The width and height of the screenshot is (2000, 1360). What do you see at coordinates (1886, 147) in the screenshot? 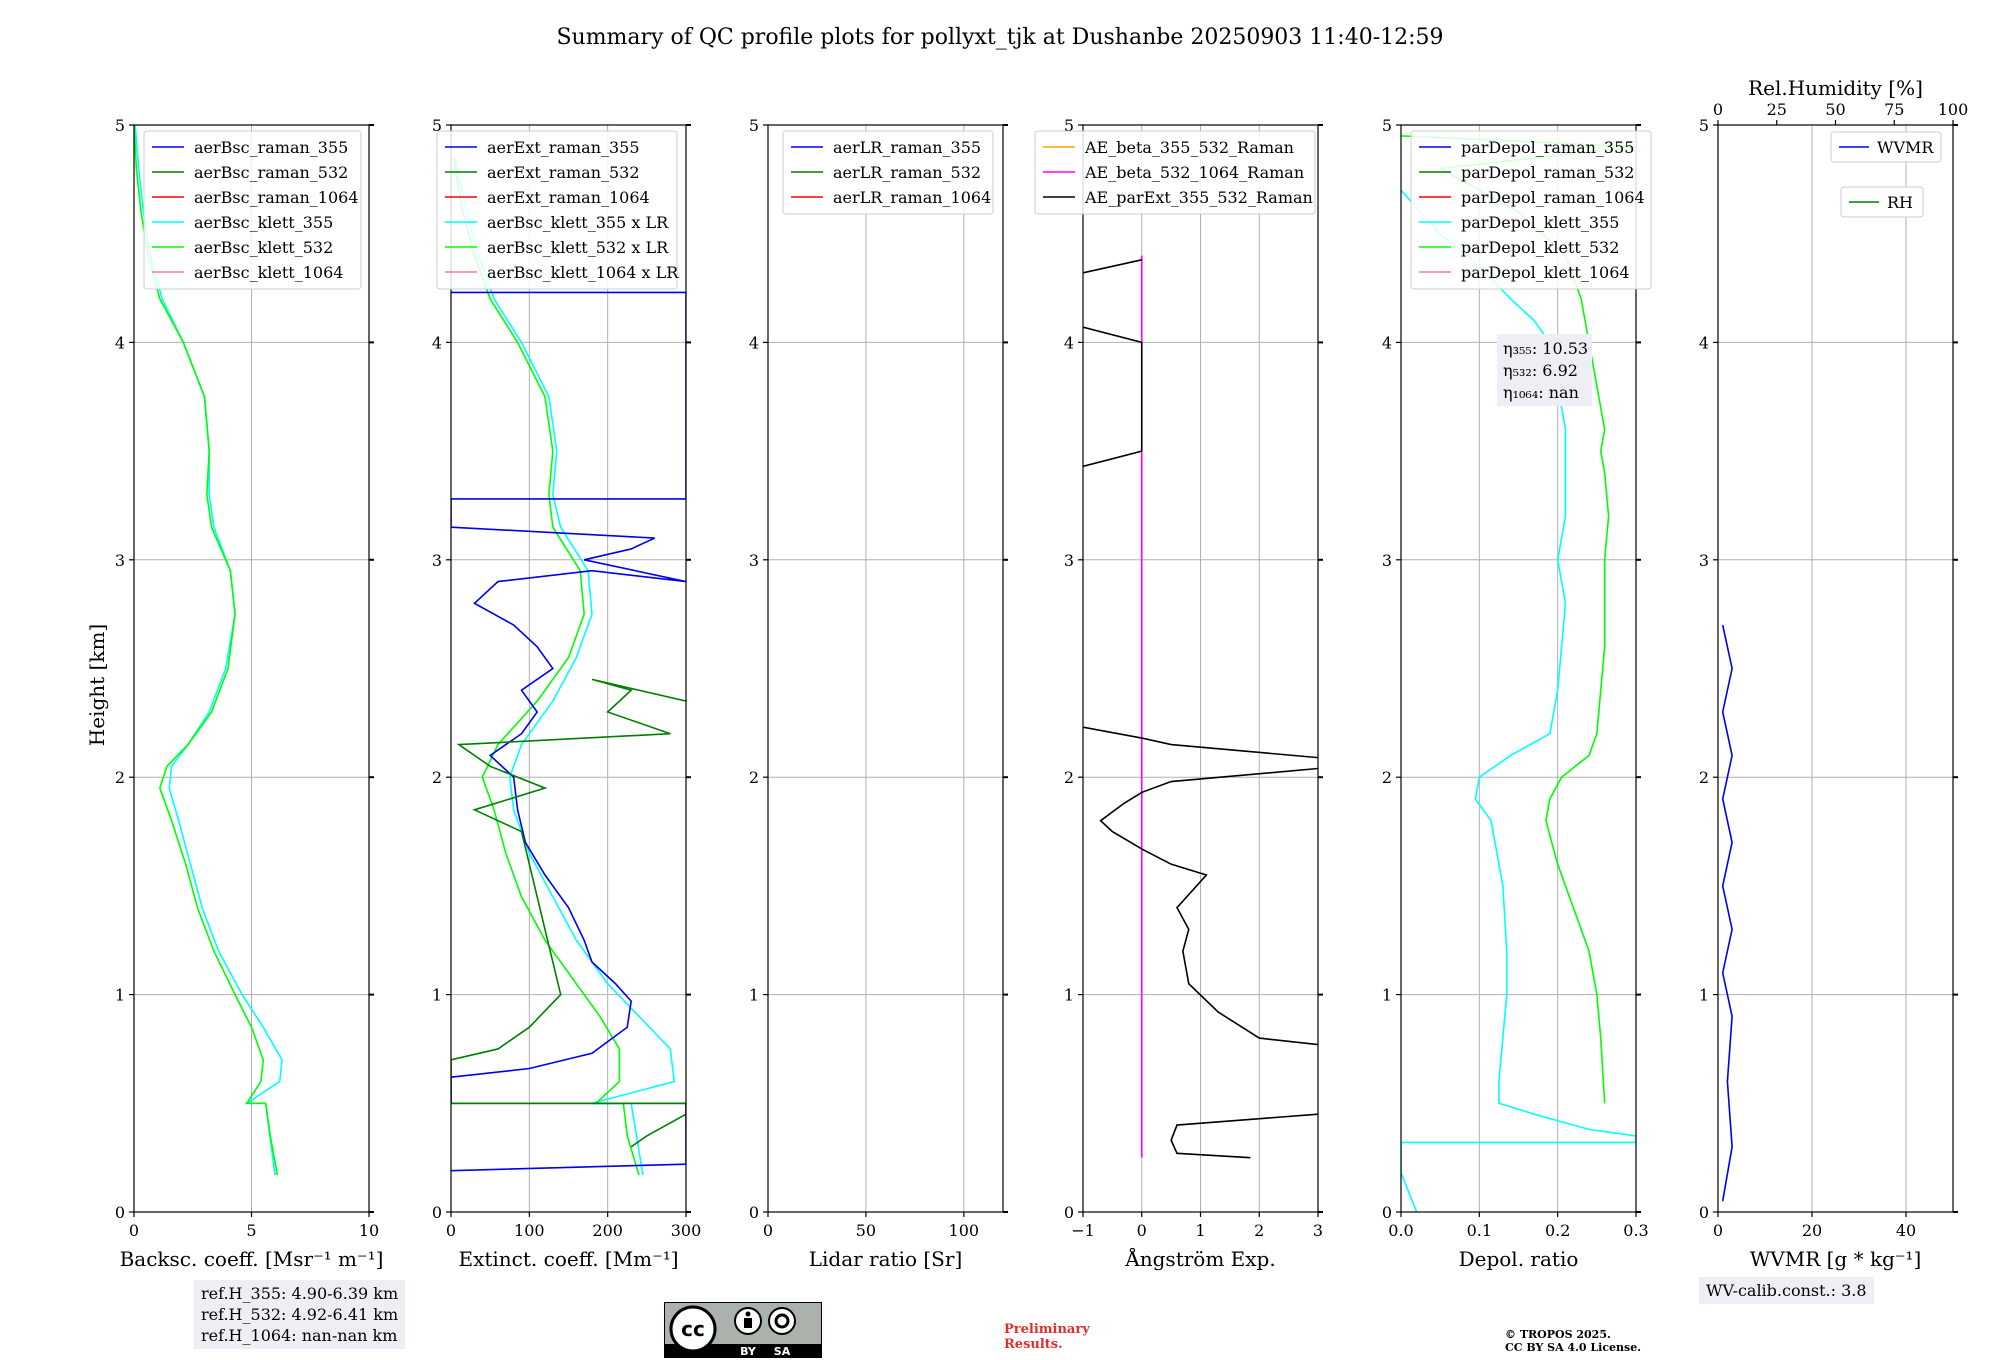
I see `legend-box-wvmr` at bounding box center [1886, 147].